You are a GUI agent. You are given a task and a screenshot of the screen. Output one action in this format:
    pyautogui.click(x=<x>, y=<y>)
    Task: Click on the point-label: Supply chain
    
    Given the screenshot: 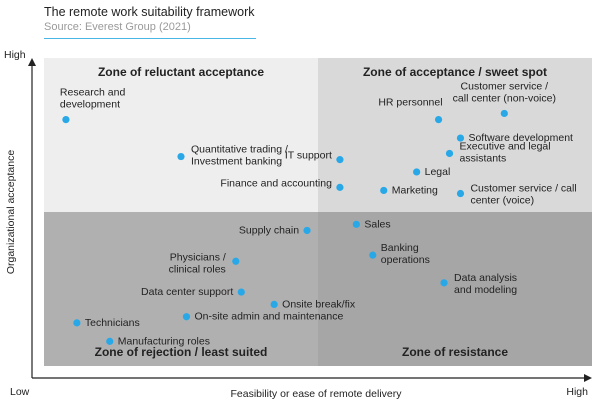 What is the action you would take?
    pyautogui.click(x=269, y=230)
    